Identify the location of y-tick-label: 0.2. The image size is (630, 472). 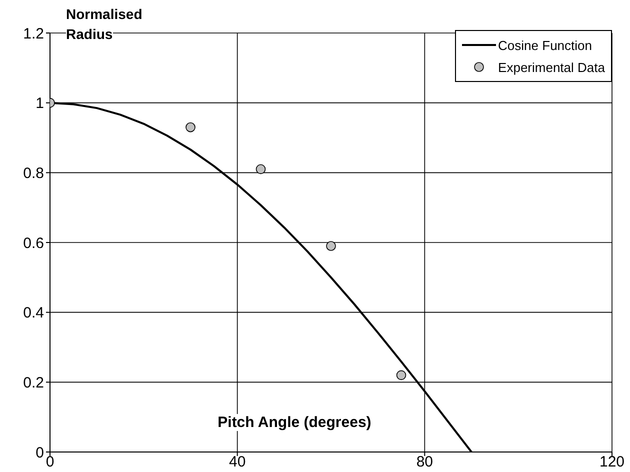
(33, 383).